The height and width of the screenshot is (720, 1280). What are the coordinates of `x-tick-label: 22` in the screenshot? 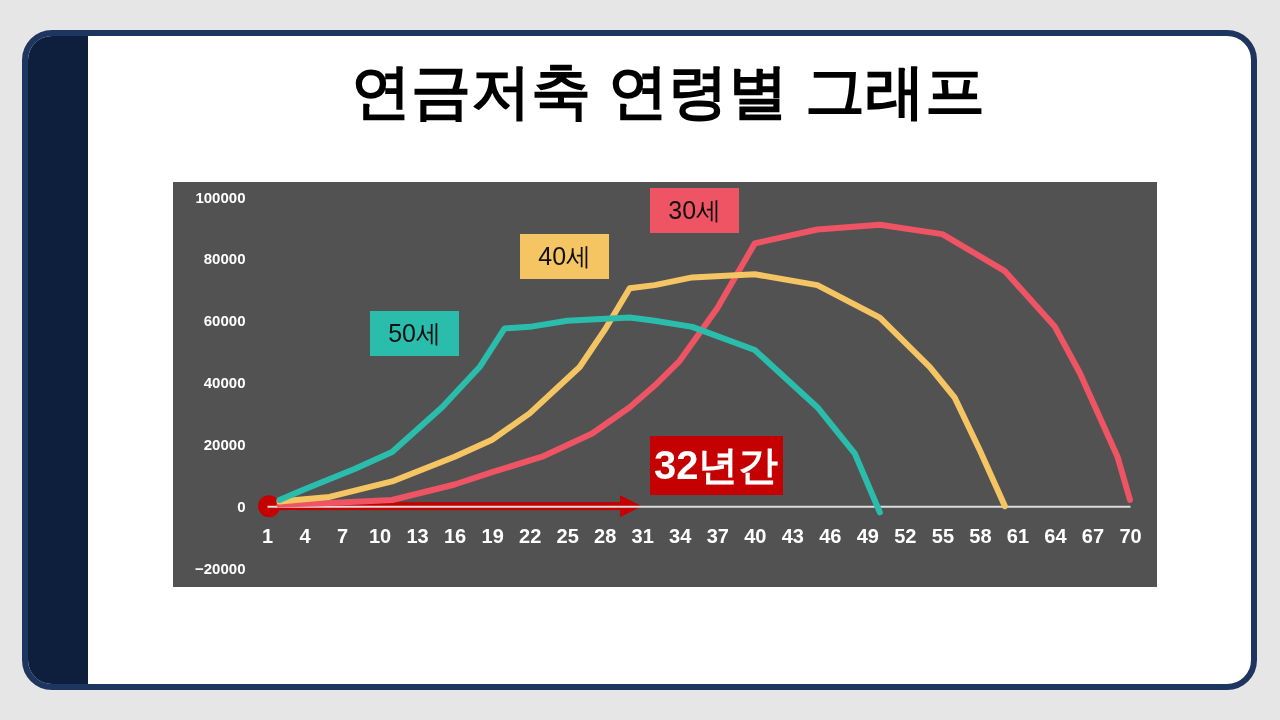 It's located at (530, 535).